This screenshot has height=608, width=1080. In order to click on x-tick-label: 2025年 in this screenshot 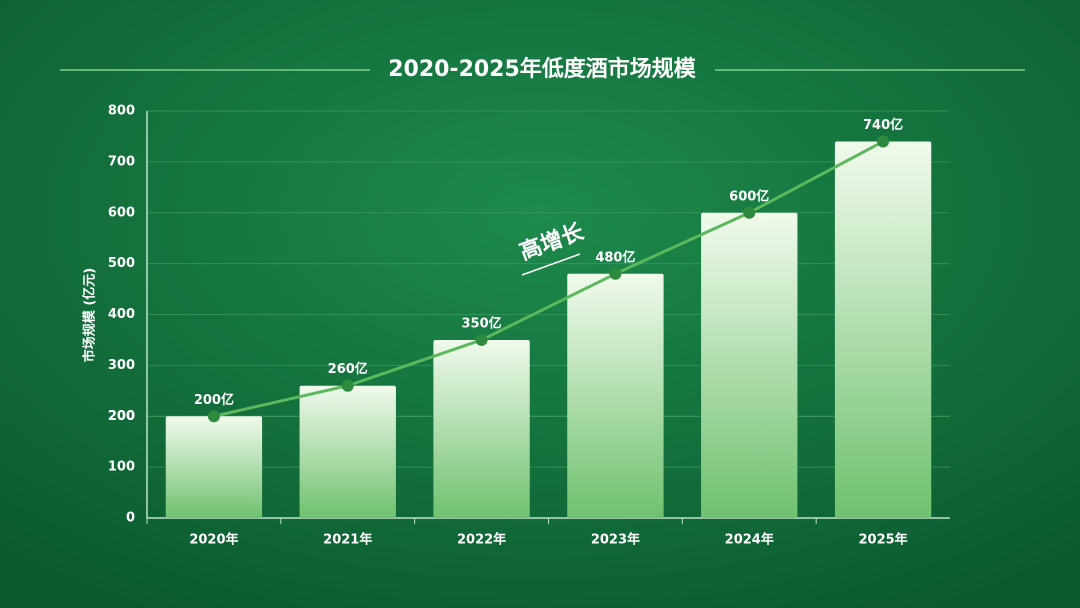, I will do `click(882, 540)`.